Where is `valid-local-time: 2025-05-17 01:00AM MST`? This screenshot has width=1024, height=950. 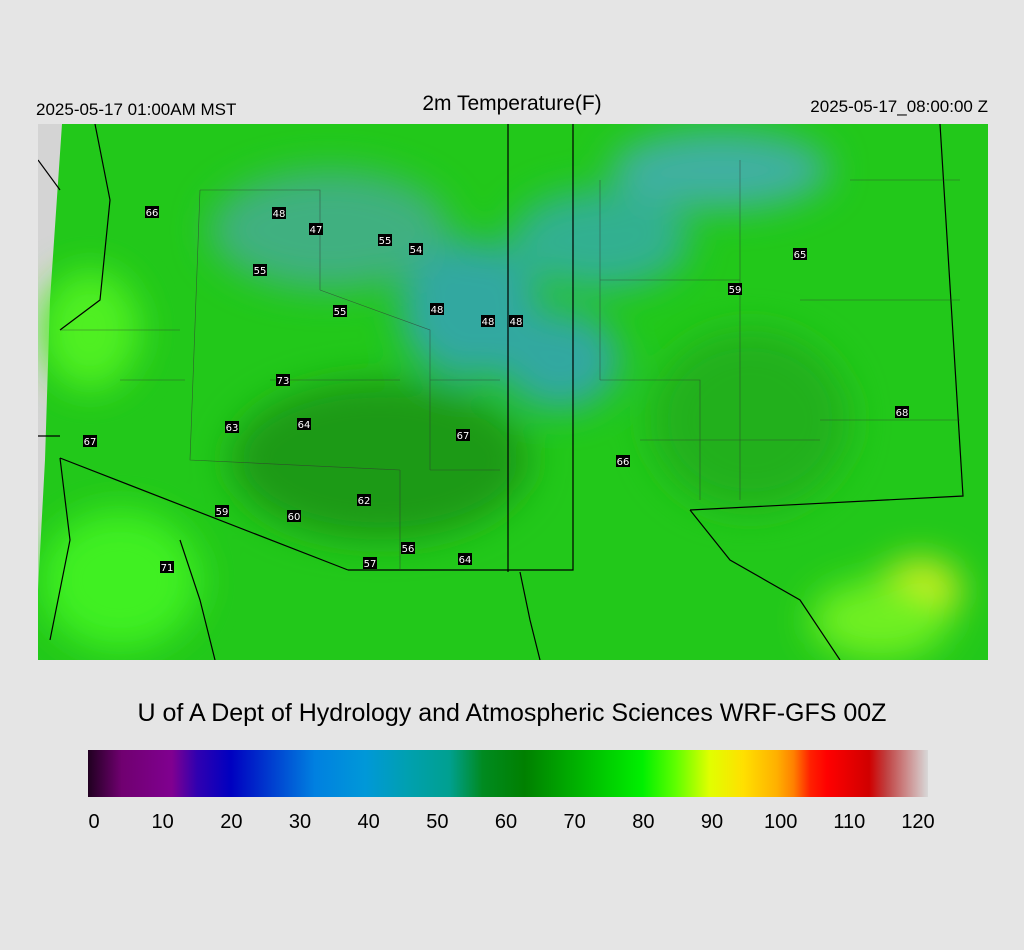
valid-local-time: 2025-05-17 01:00AM MST is located at coordinates (136, 109).